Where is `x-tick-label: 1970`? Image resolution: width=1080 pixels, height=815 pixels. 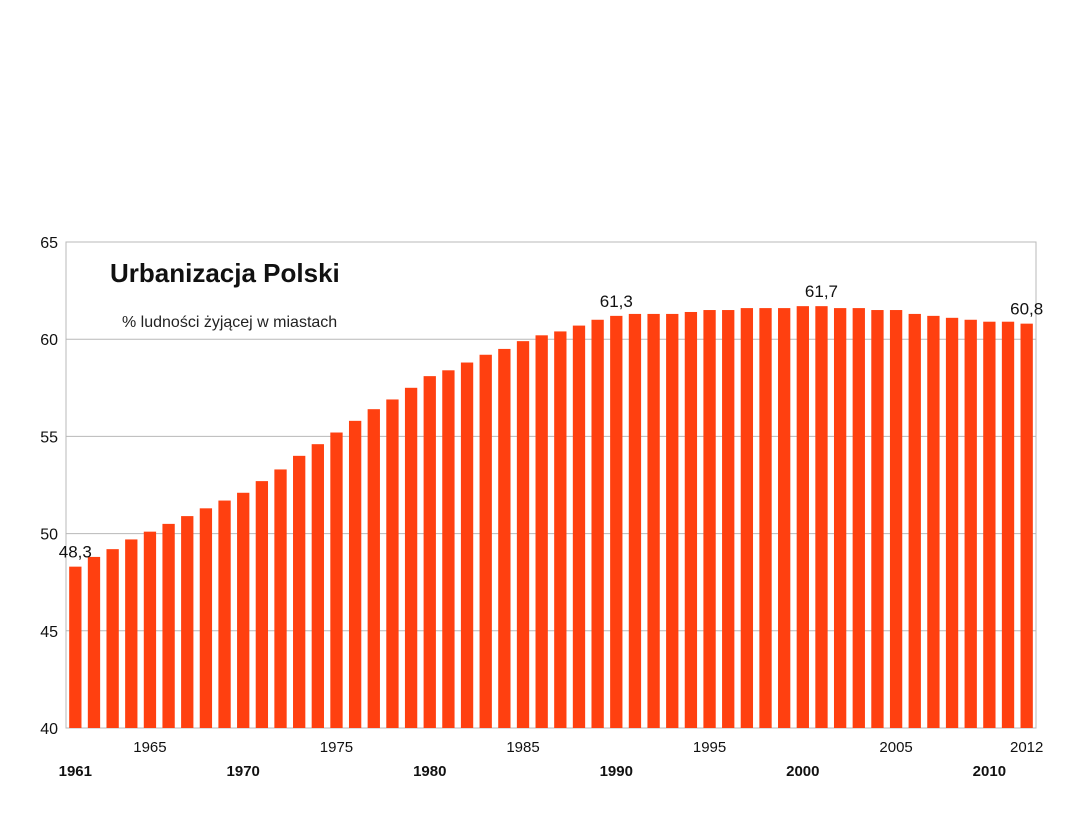 x-tick-label: 1970 is located at coordinates (243, 771).